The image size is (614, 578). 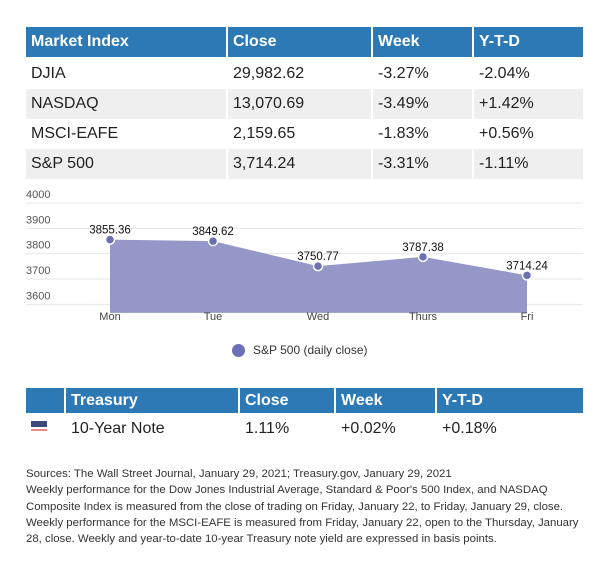 I want to click on treasury-name: 10-Year Note, so click(x=118, y=428).